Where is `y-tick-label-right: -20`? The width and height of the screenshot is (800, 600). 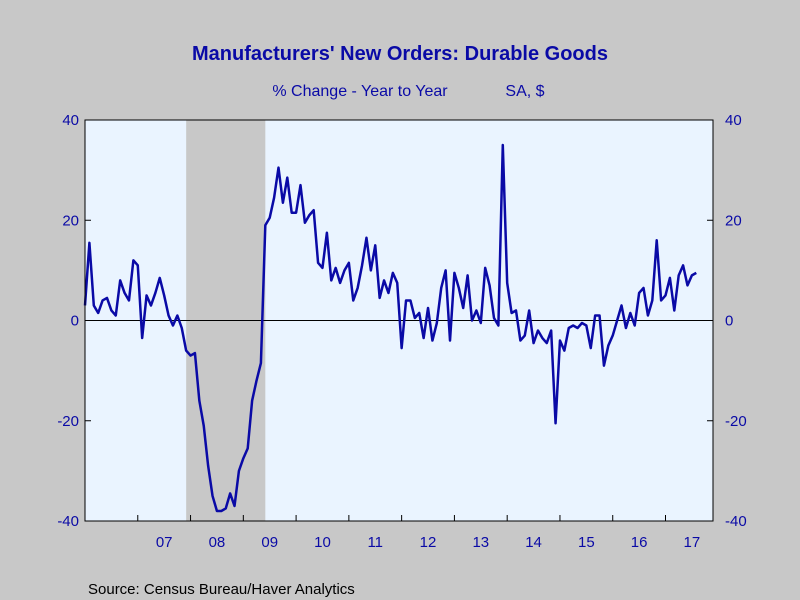 y-tick-label-right: -20 is located at coordinates (736, 421).